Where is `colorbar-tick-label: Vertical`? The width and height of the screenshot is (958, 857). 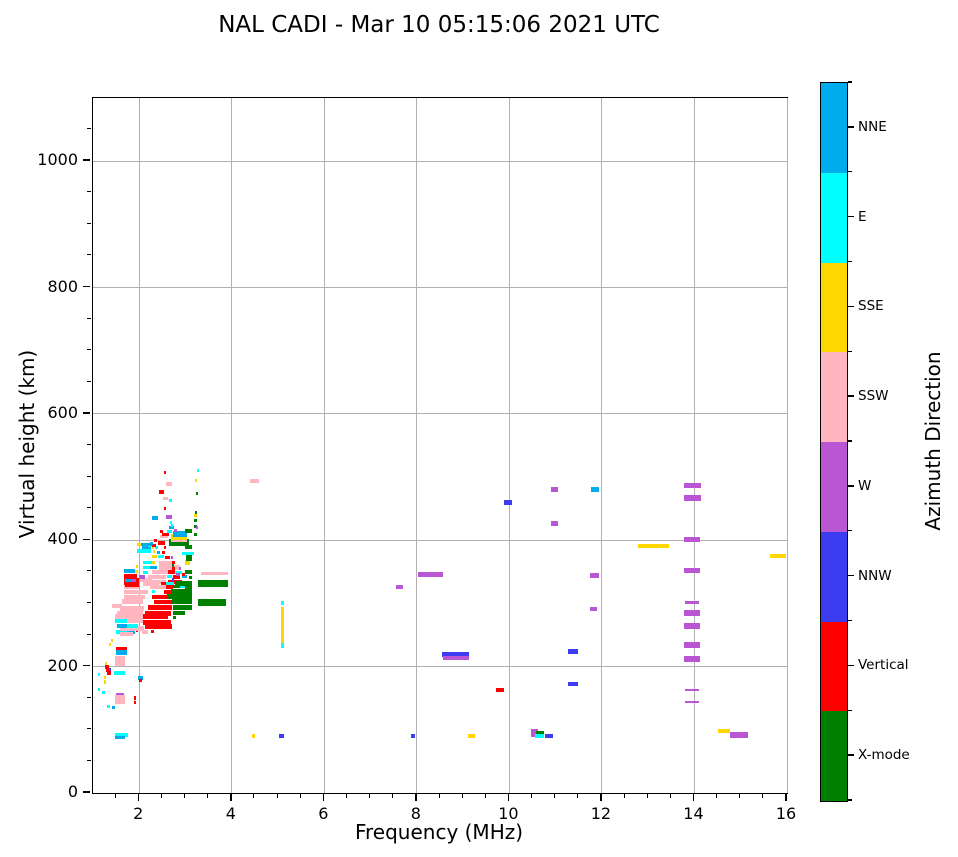
colorbar-tick-label: Vertical is located at coordinates (883, 665).